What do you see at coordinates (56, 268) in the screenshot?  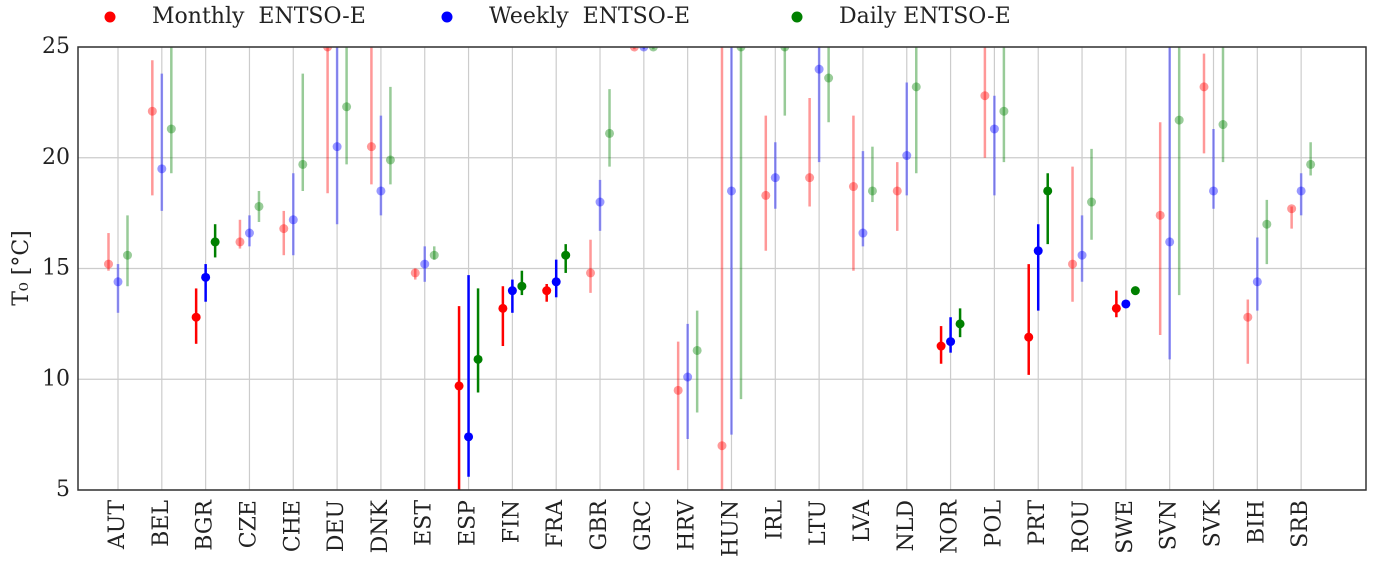 I see `y-tick-label: 15` at bounding box center [56, 268].